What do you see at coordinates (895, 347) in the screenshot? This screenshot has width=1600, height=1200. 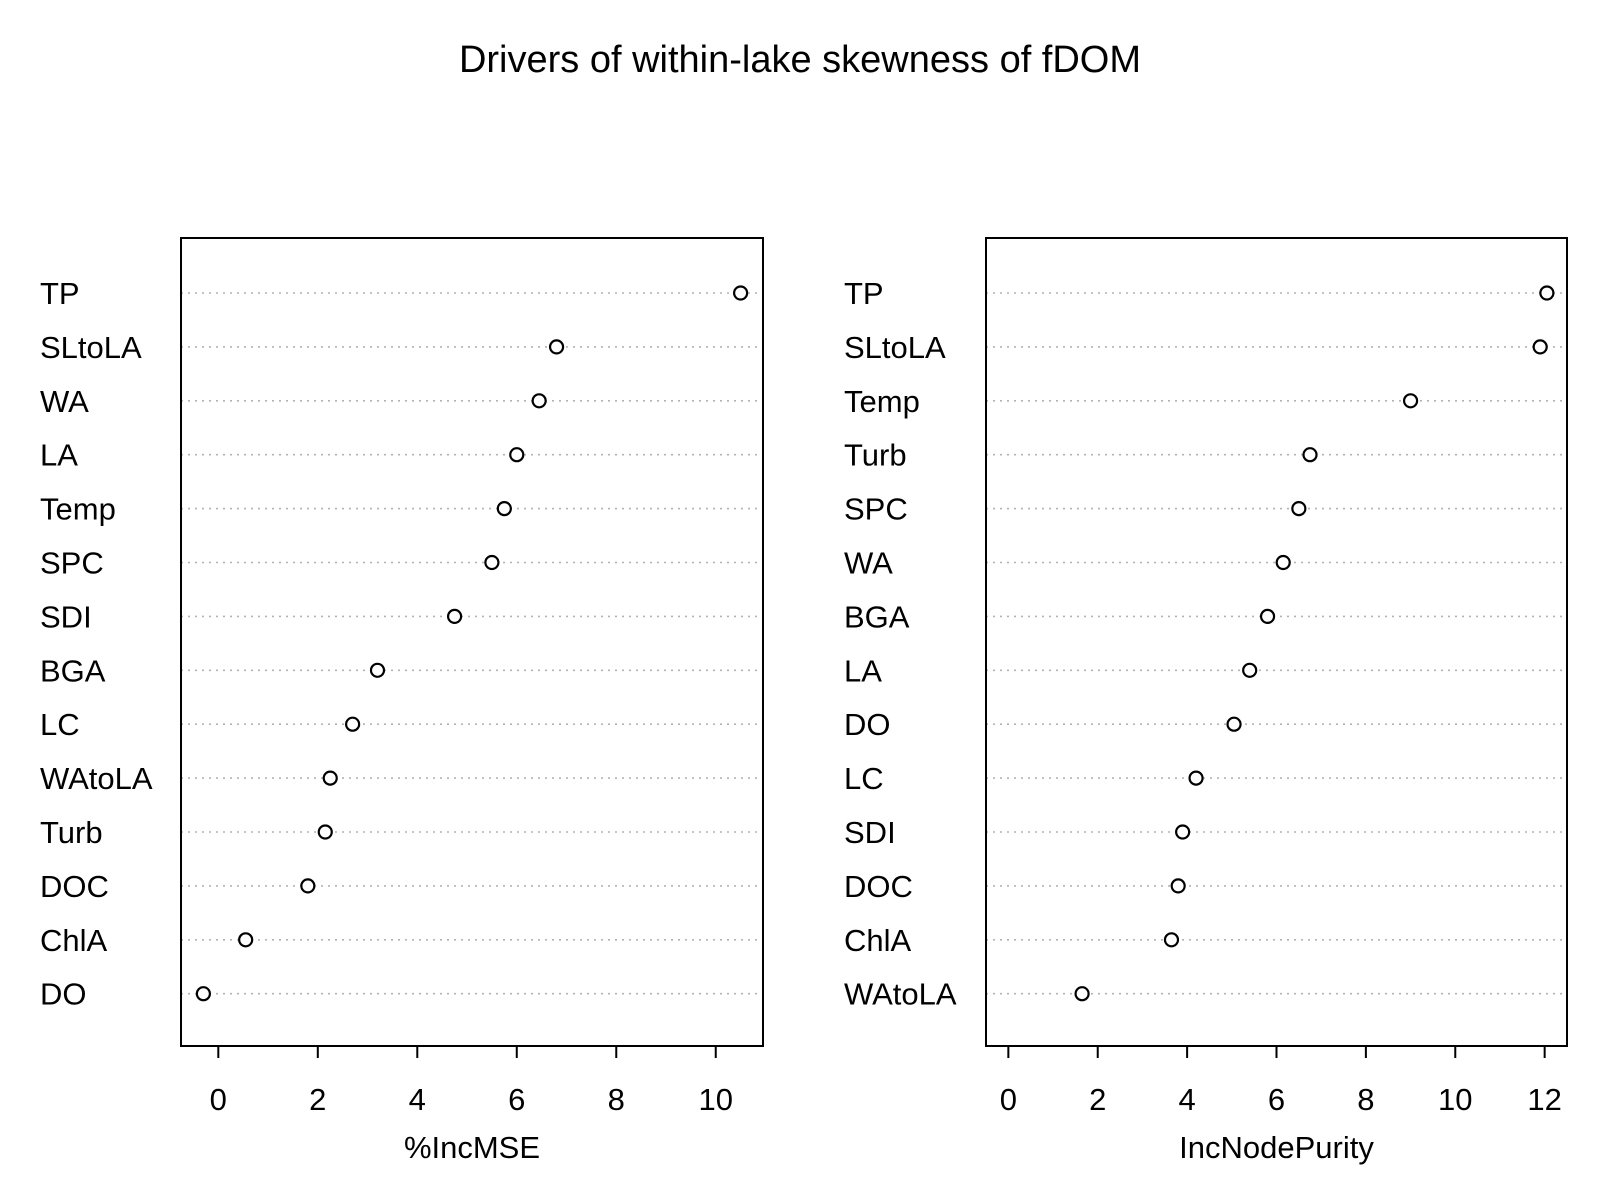 I see `right-row-label: SLtoLA` at bounding box center [895, 347].